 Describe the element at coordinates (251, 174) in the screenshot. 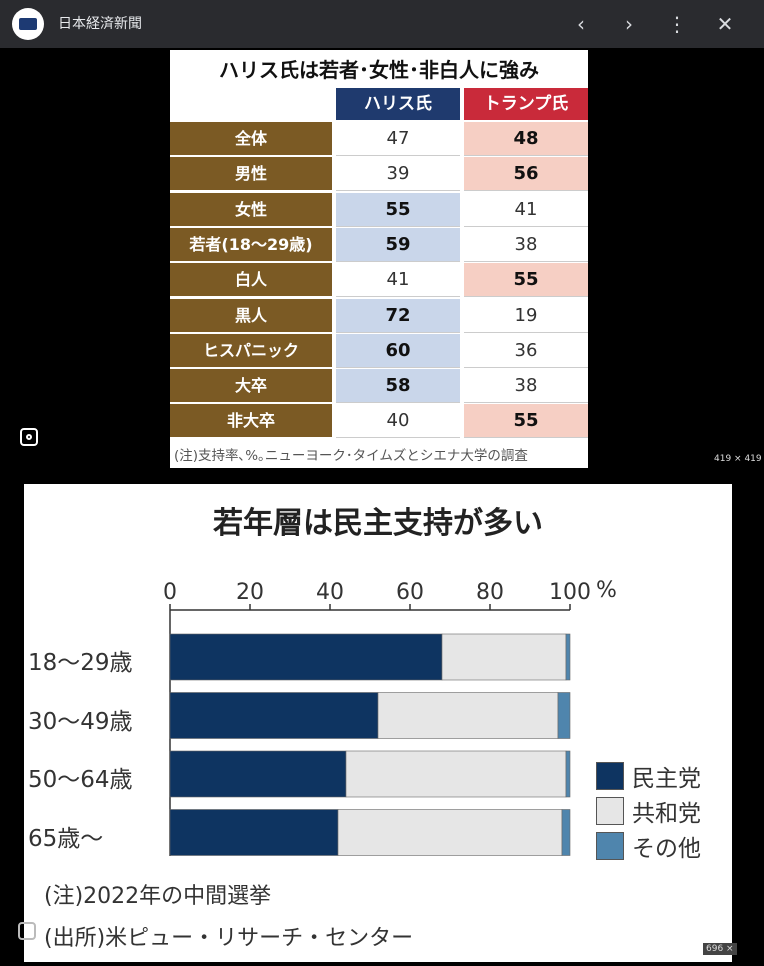

I see `row-label: 男性` at that location.